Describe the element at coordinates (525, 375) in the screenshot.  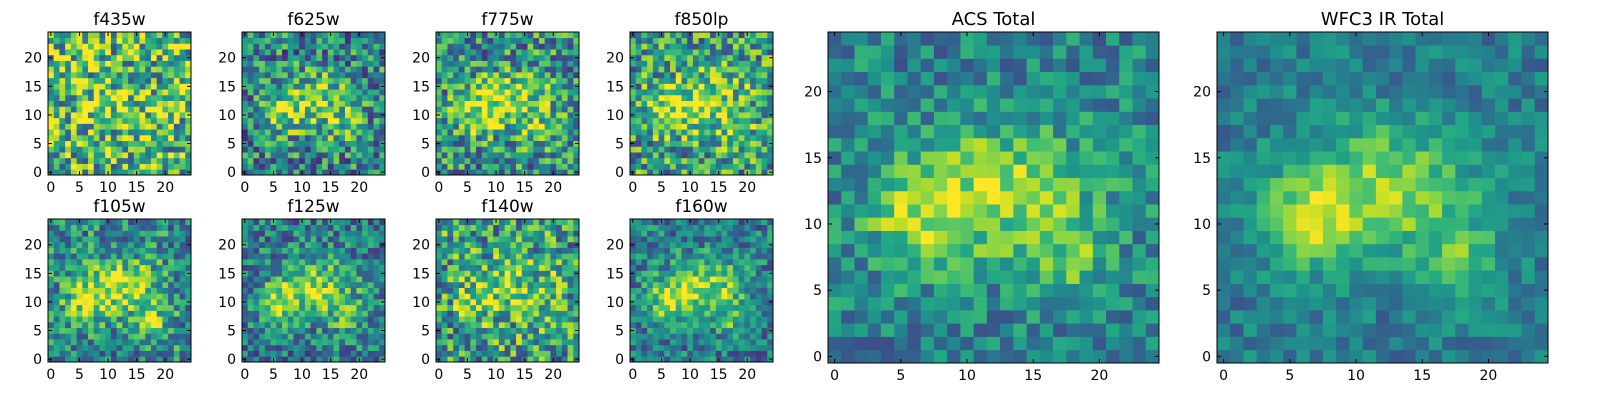
I see `x-tick-label: 15` at that location.